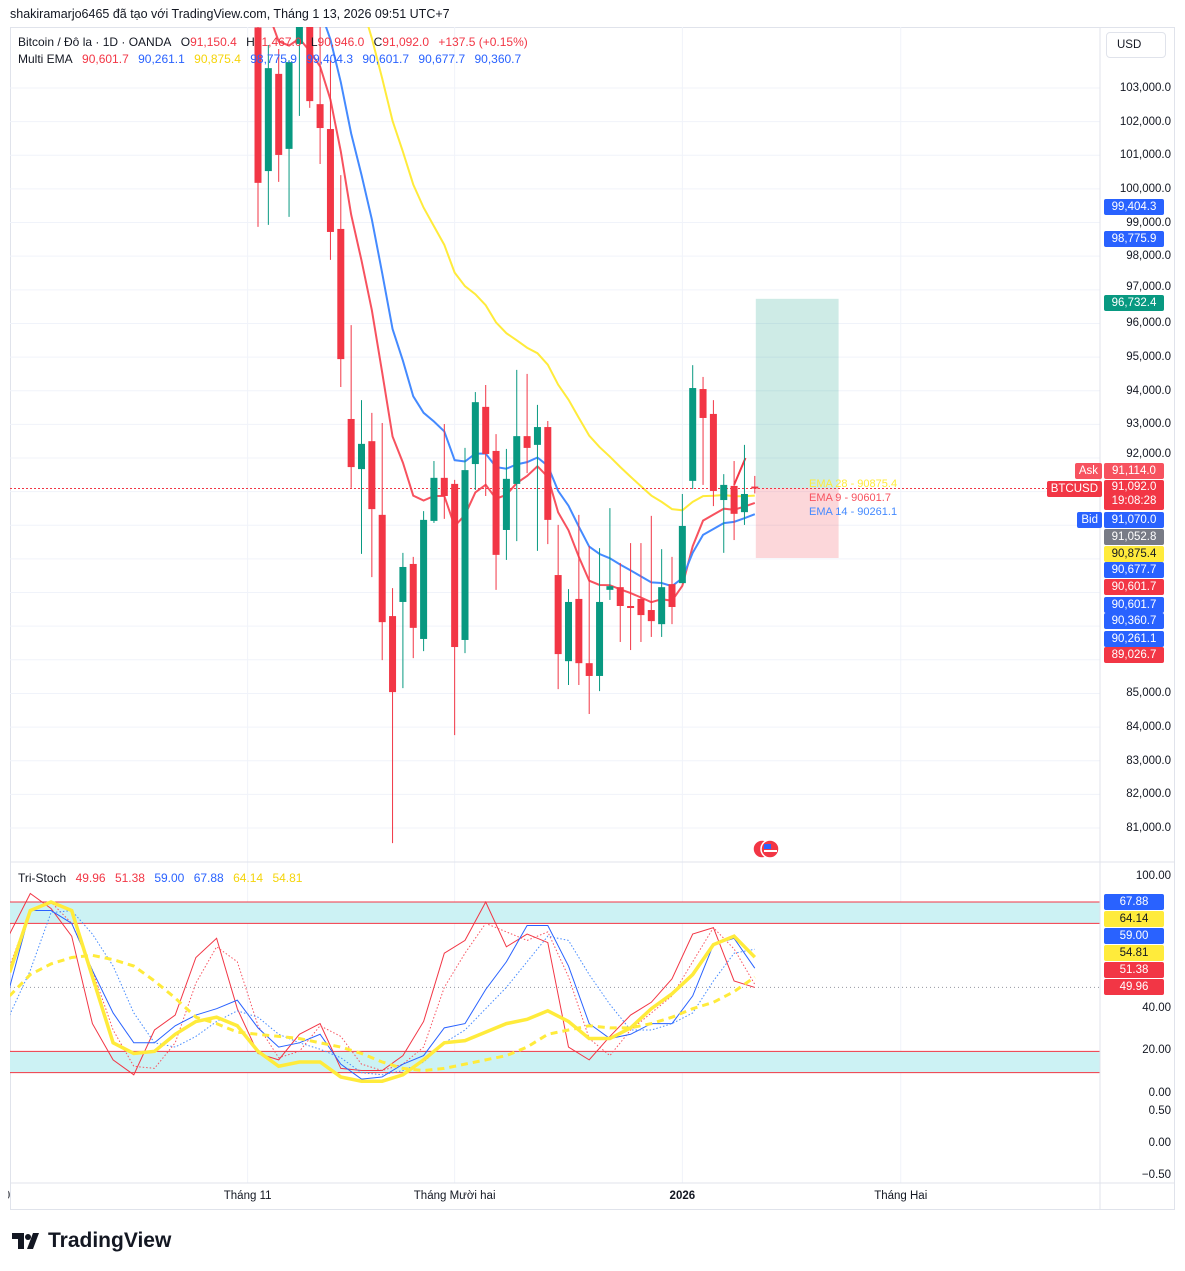 The height and width of the screenshot is (1271, 1185). I want to click on close-value: 91,092.0, so click(405, 42).